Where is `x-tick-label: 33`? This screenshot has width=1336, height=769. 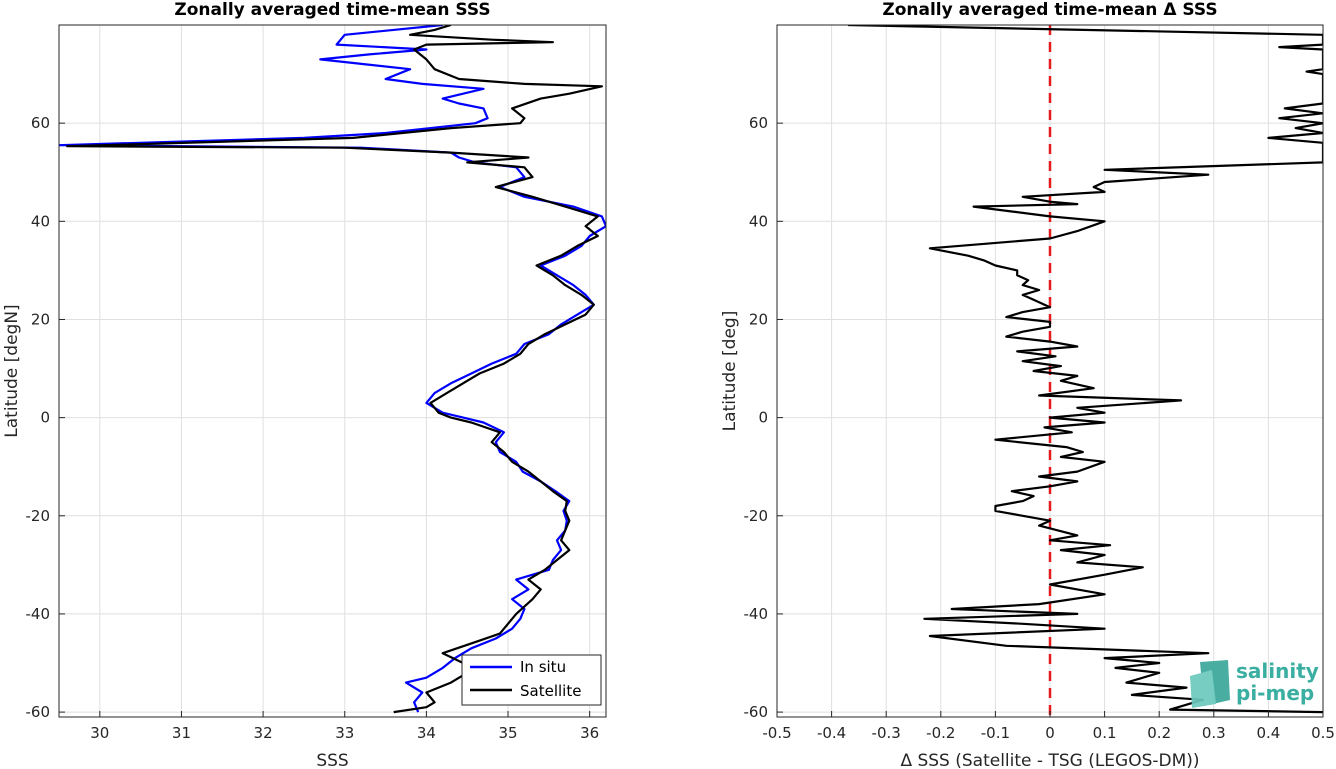
x-tick-label: 33 is located at coordinates (344, 733).